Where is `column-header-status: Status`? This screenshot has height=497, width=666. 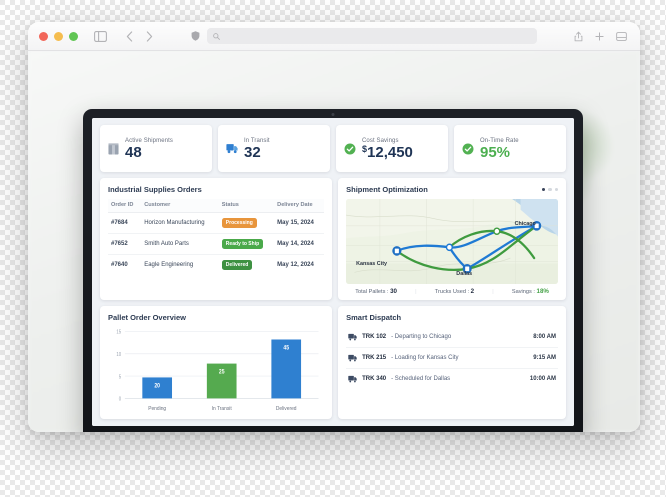
column-header-status: Status is located at coordinates (246, 206).